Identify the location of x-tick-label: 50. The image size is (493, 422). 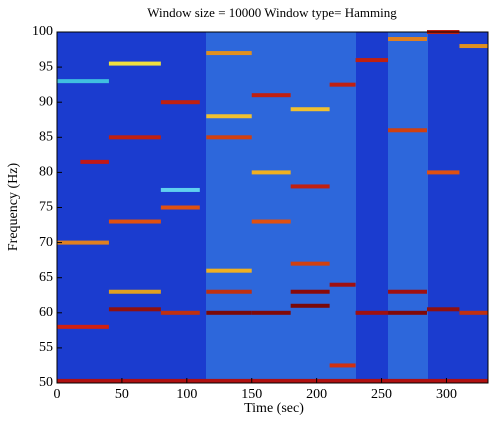
(122, 394).